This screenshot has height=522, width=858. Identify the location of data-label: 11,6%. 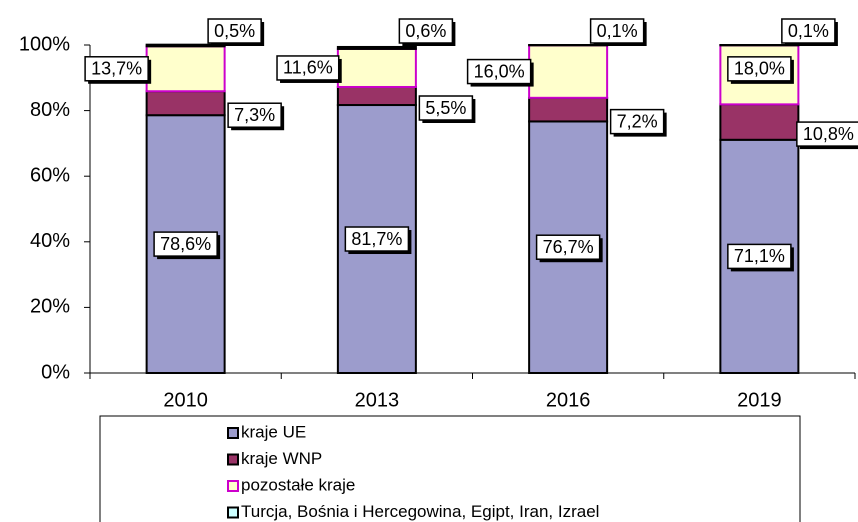
(309, 69).